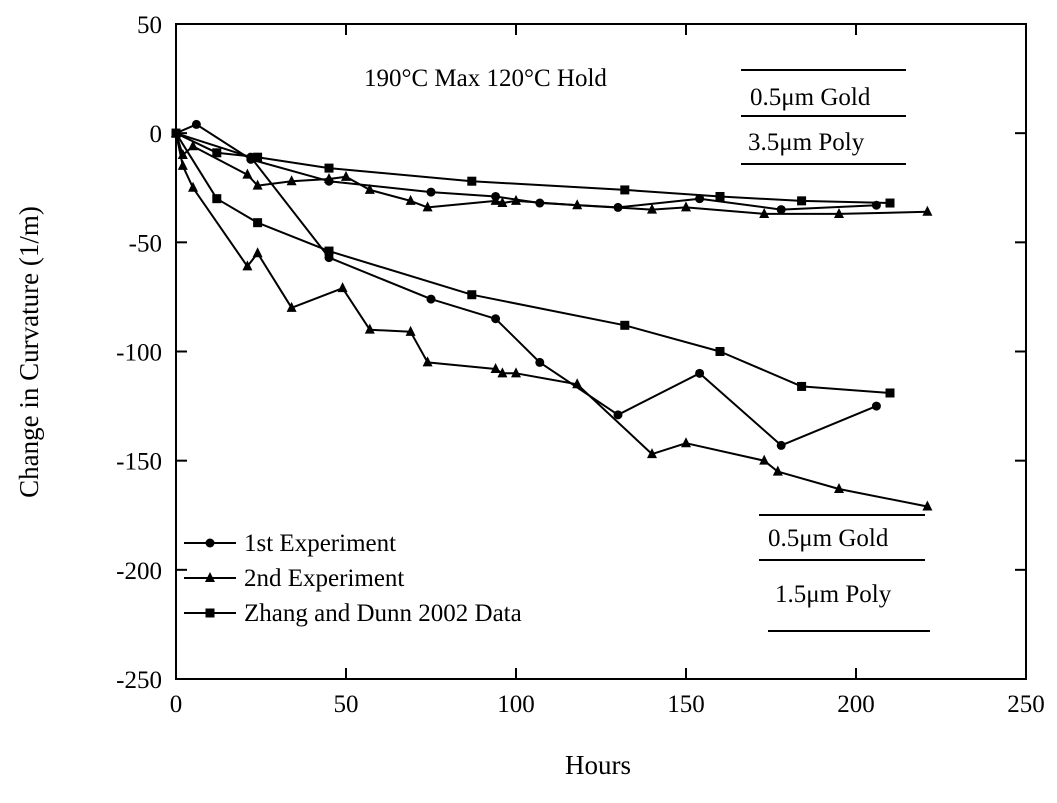 This screenshot has height=803, width=1057. Describe the element at coordinates (139, 680) in the screenshot. I see `y-tick-label: -250` at that location.